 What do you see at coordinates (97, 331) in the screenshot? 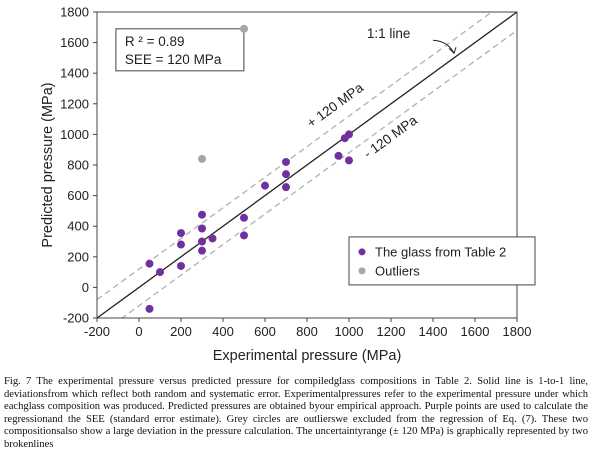
I see `x-tick-label: -200` at bounding box center [97, 331].